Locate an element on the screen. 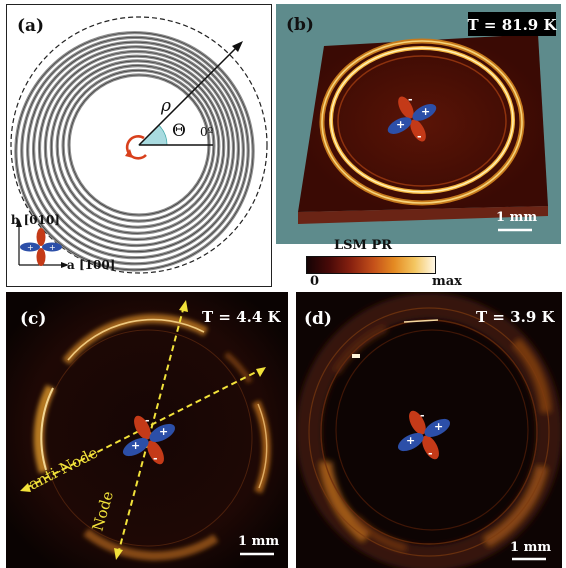 This screenshot has height=568, width=566. temperature-box is located at coordinates (512, 24).